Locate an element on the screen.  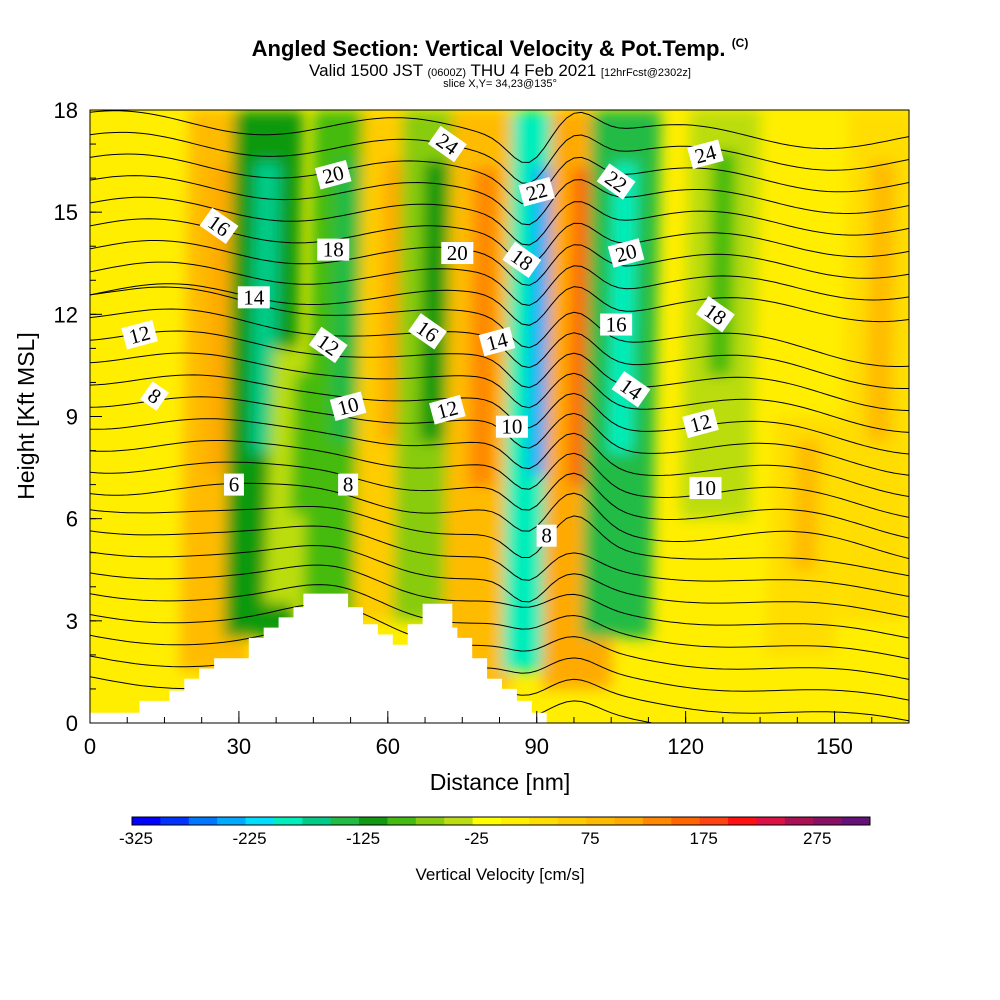
colorbar-tick-label: 275 is located at coordinates (817, 838).